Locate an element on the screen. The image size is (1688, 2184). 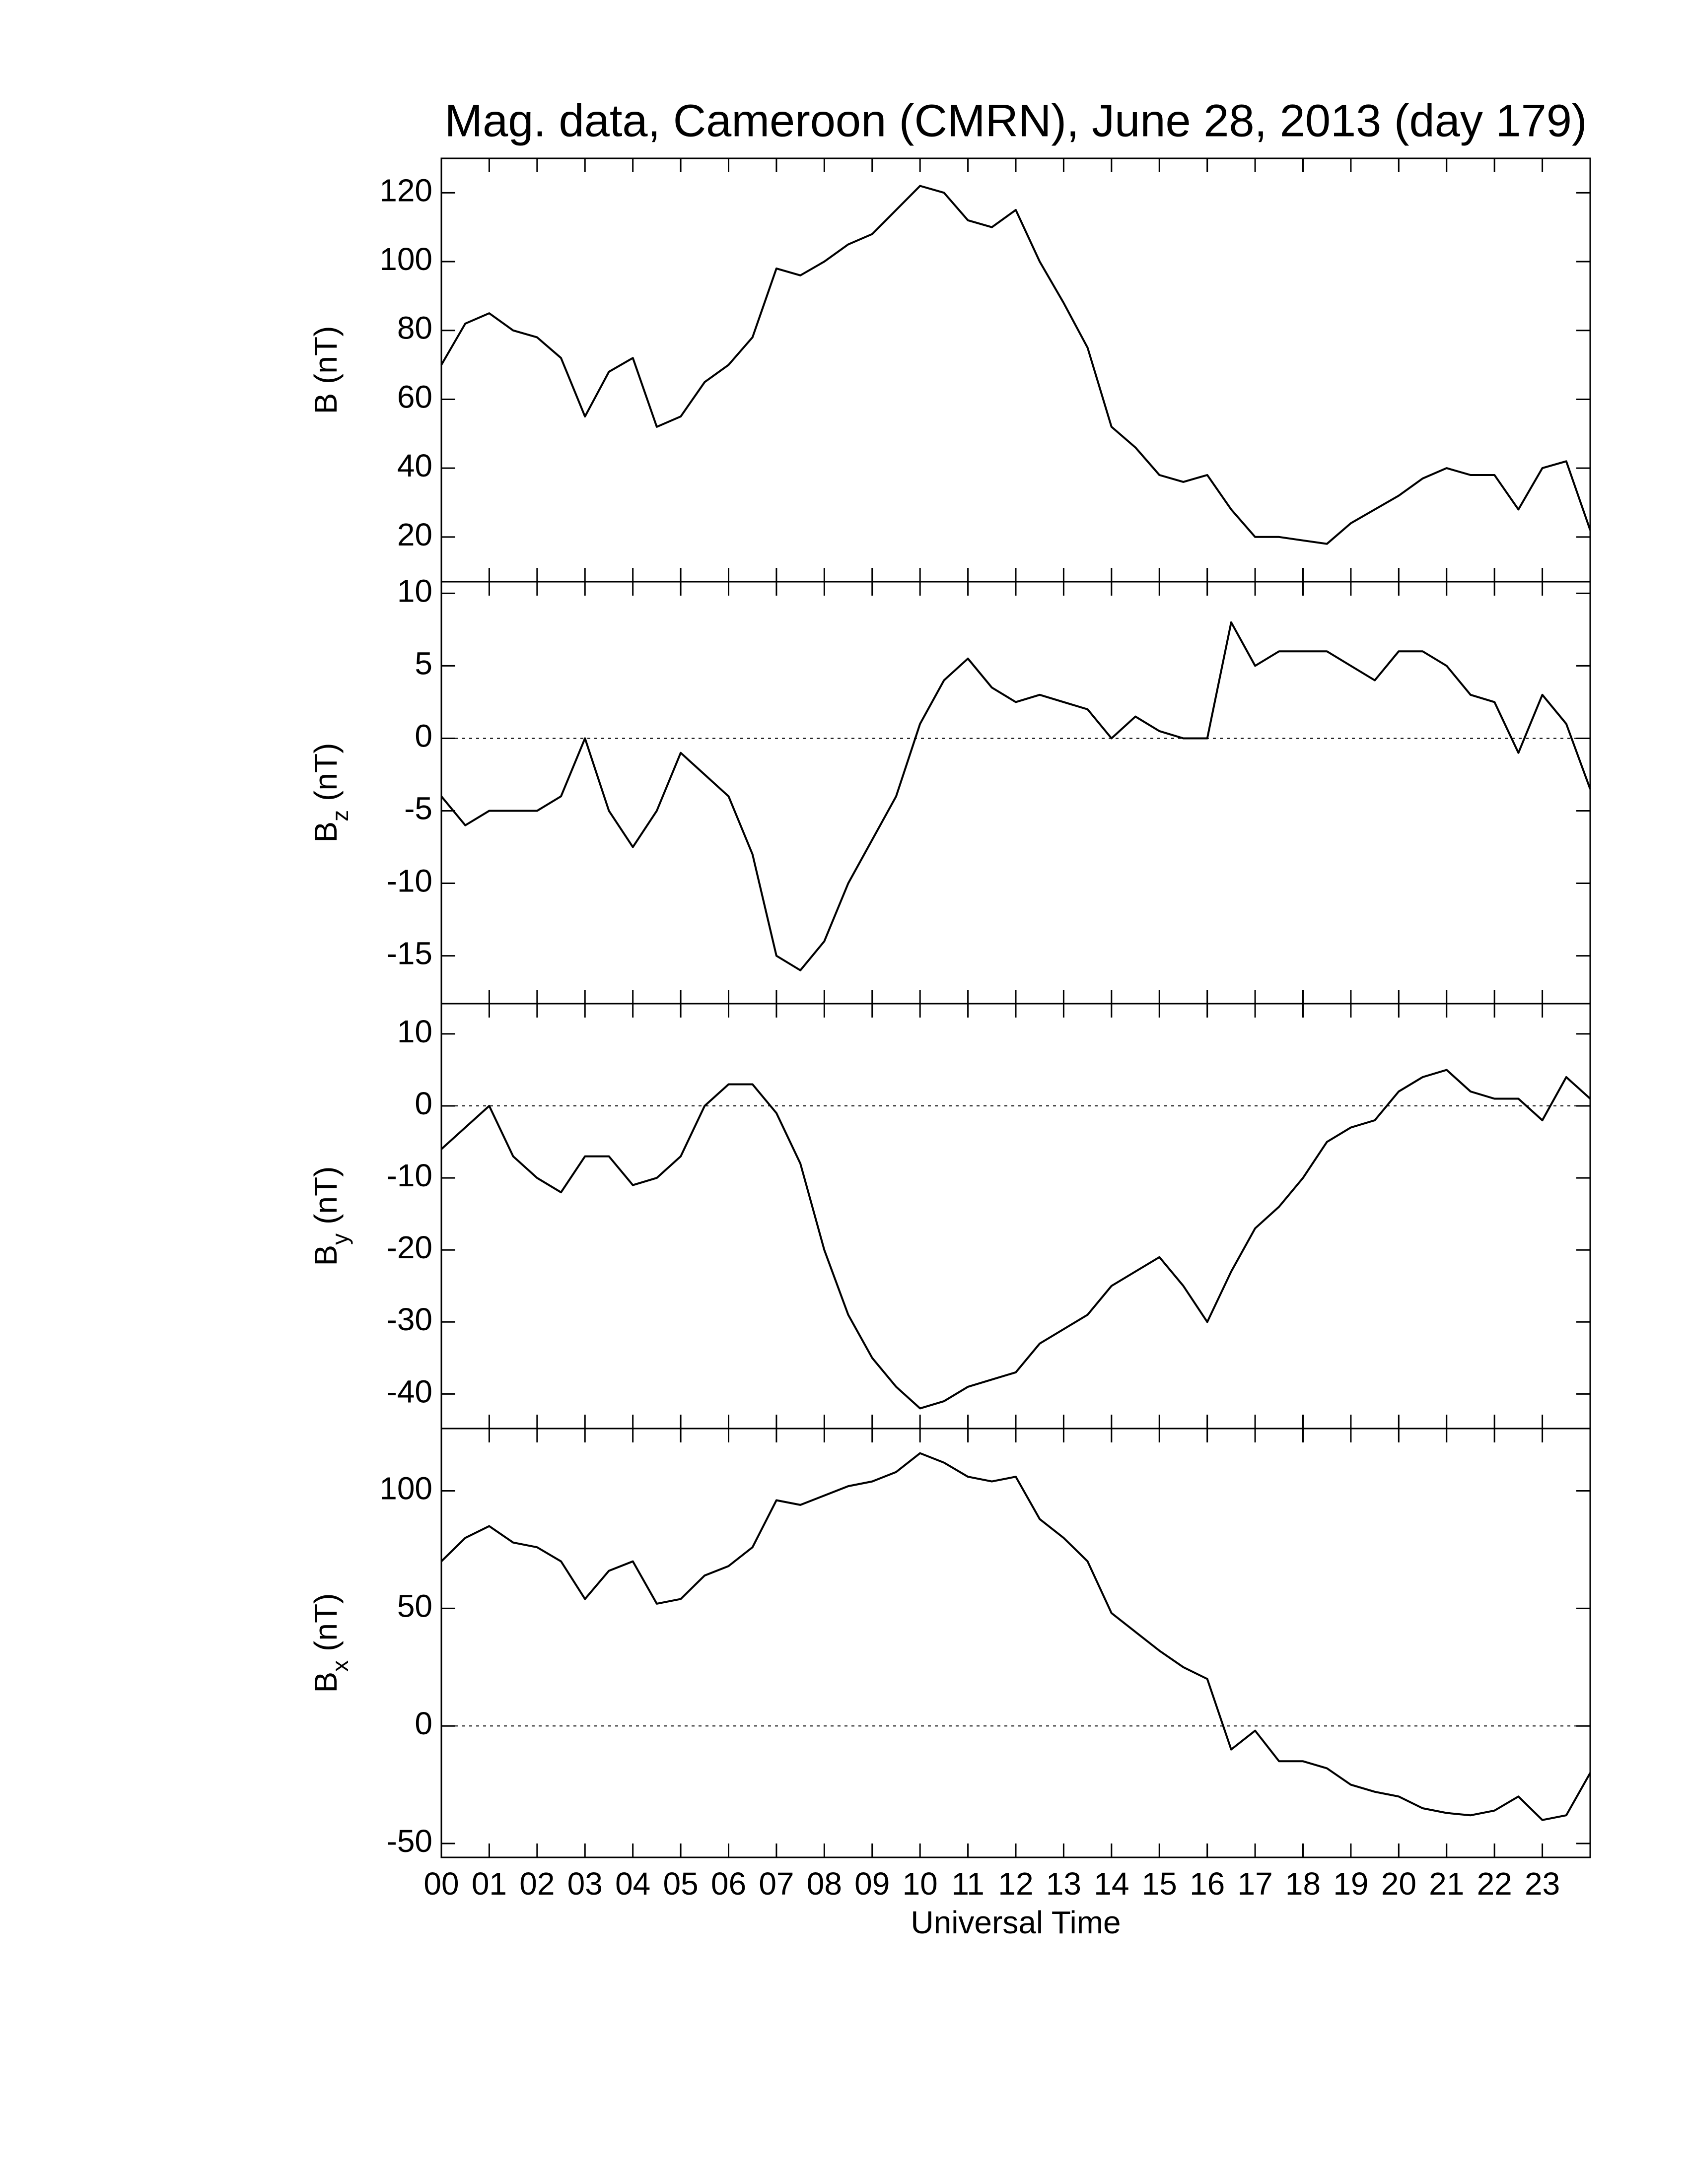
x-tick-label: 06 is located at coordinates (728, 1884).